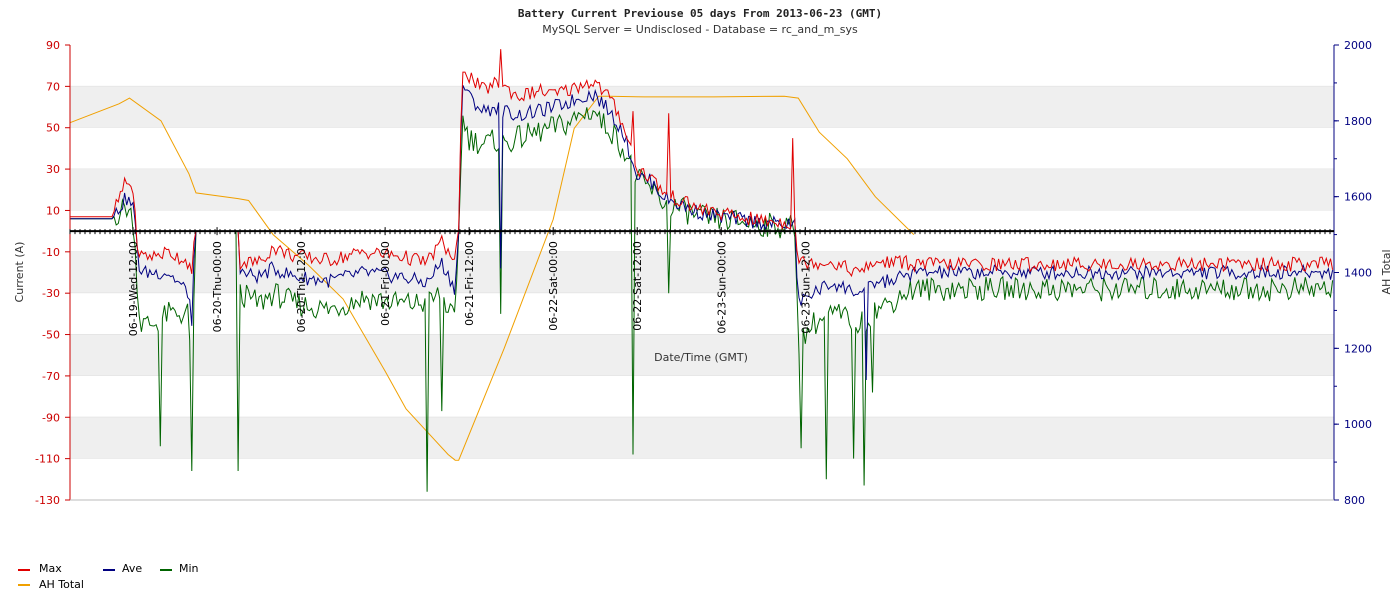 Image resolution: width=1400 pixels, height=604 pixels. What do you see at coordinates (701, 357) in the screenshot?
I see `x-axis-label: Date/Time (GMT)` at bounding box center [701, 357].